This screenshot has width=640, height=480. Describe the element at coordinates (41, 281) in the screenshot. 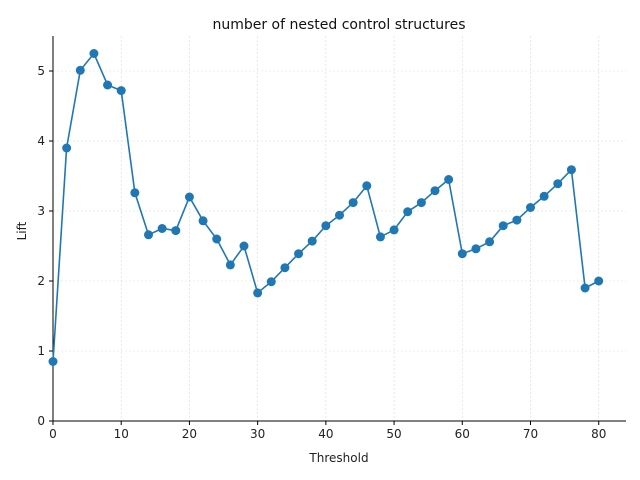

I see `y-tick-label: 2` at that location.